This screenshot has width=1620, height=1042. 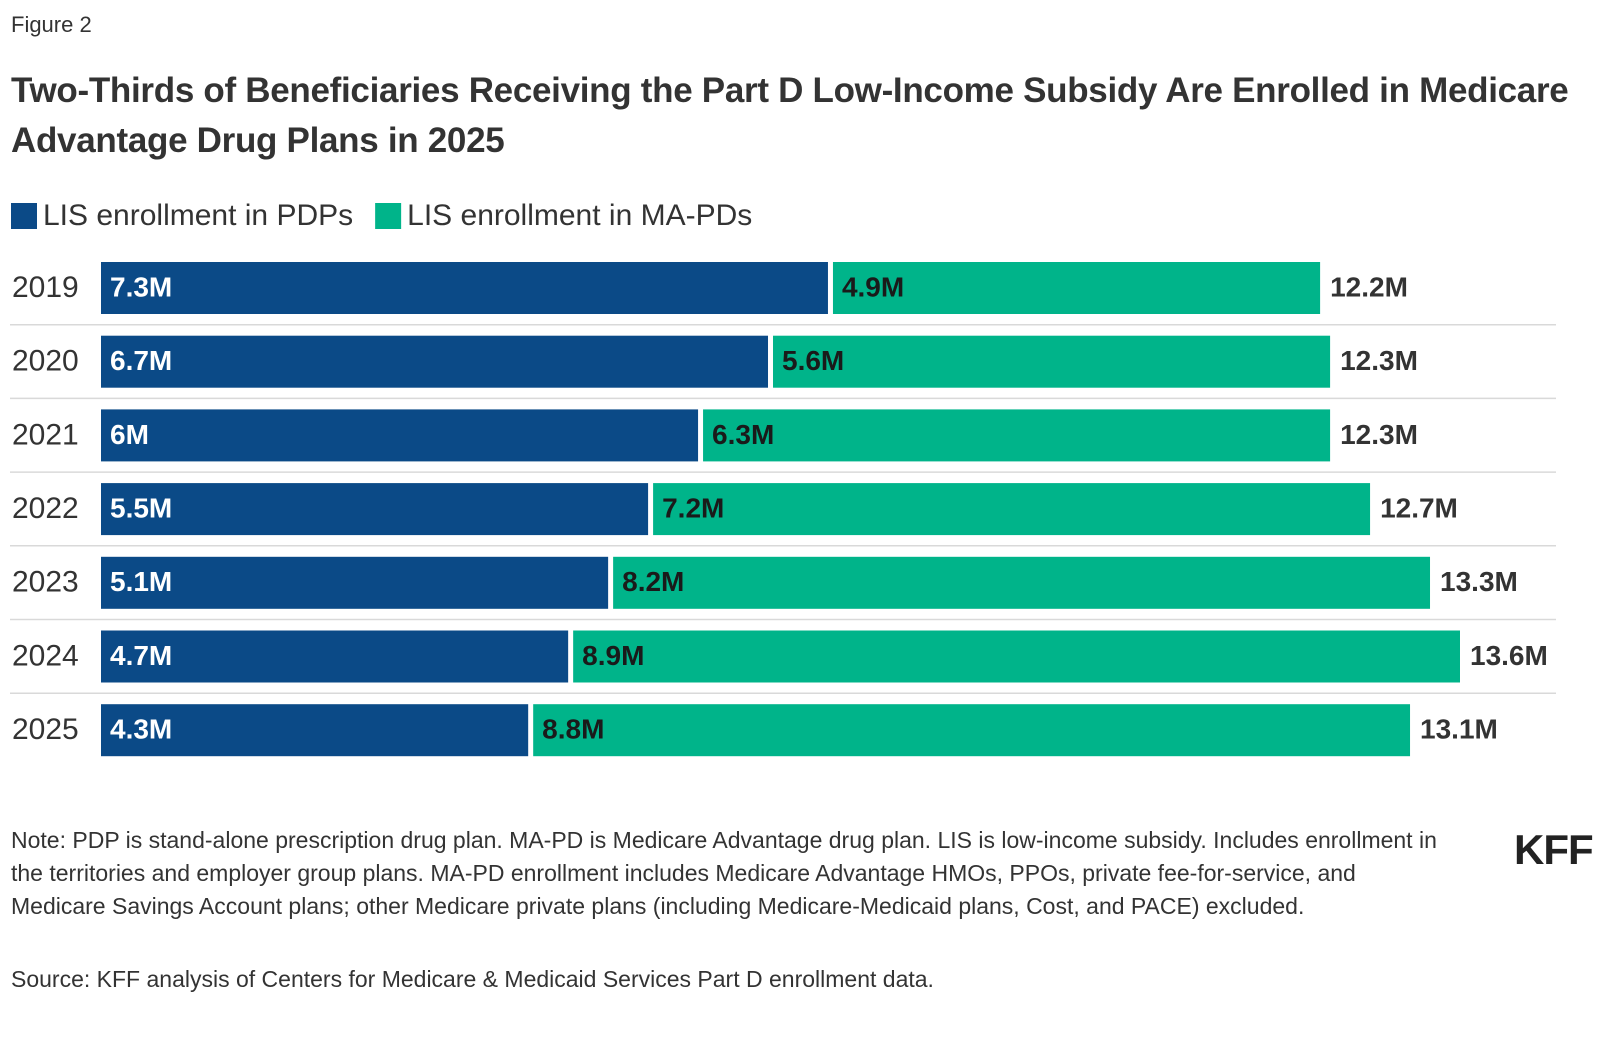 What do you see at coordinates (1509, 655) in the screenshot?
I see `total-label: 13.6M` at bounding box center [1509, 655].